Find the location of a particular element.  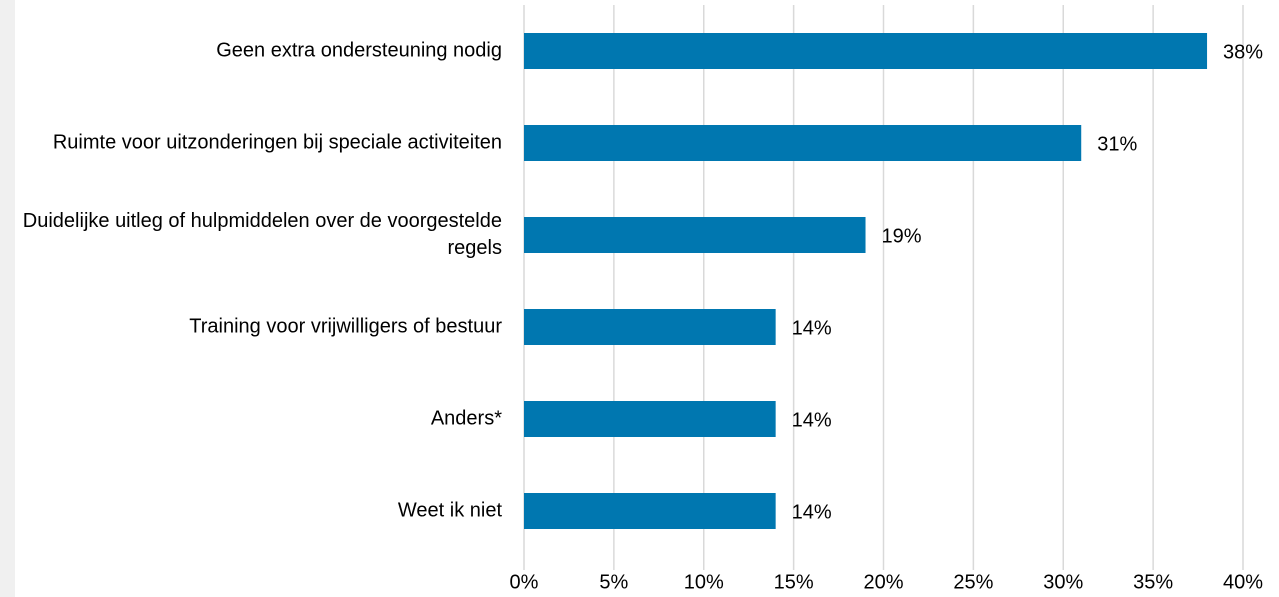

x-tick-label: 15% is located at coordinates (794, 582).